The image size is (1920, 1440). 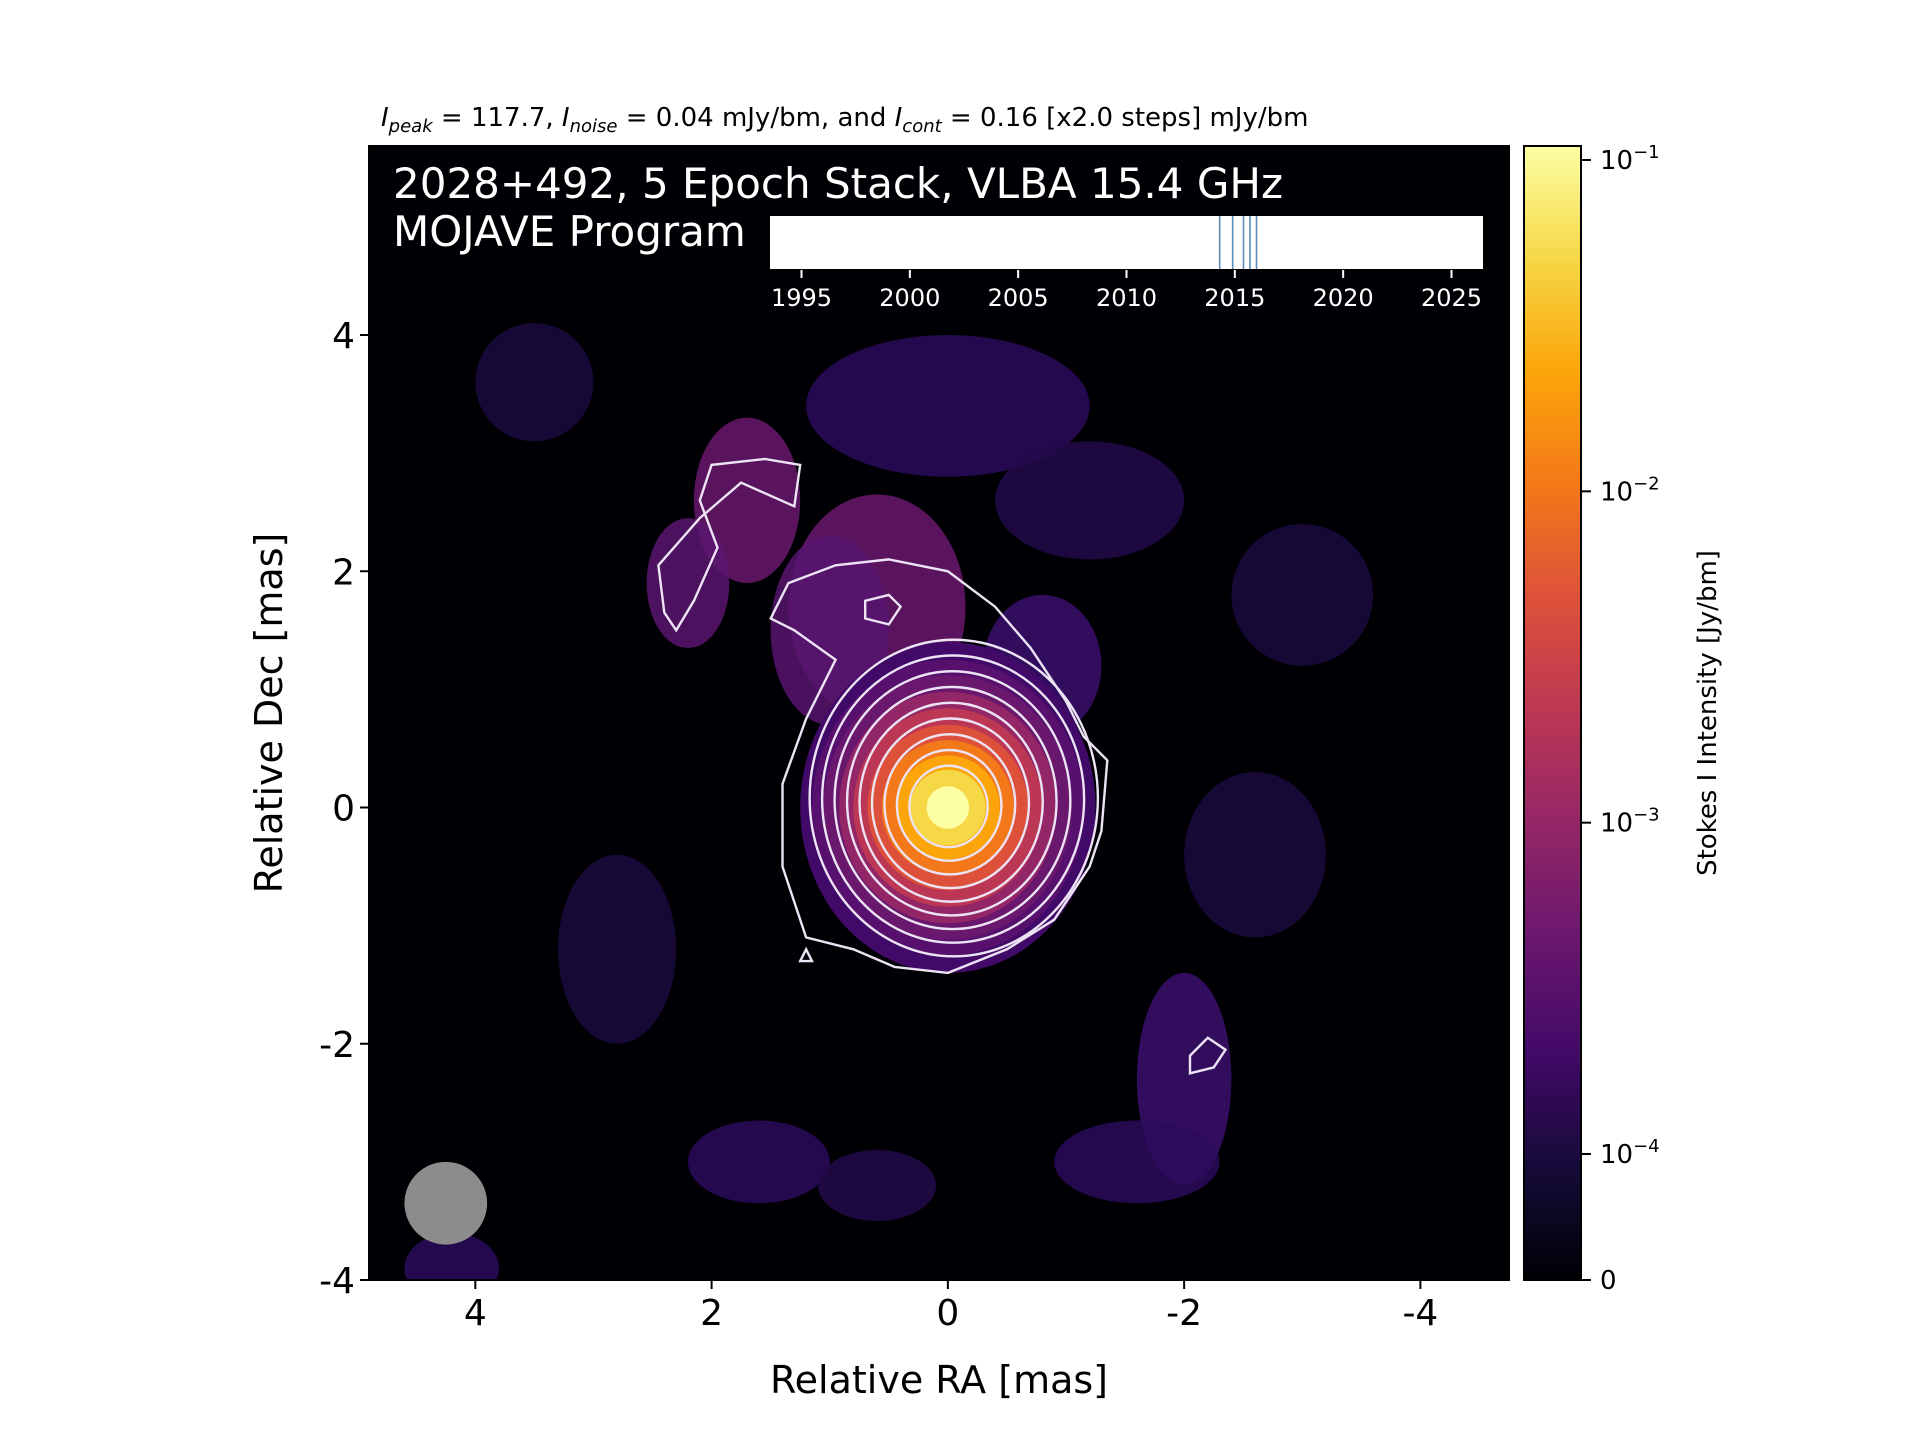 I want to click on contour-ne-component, so click(x=729, y=545).